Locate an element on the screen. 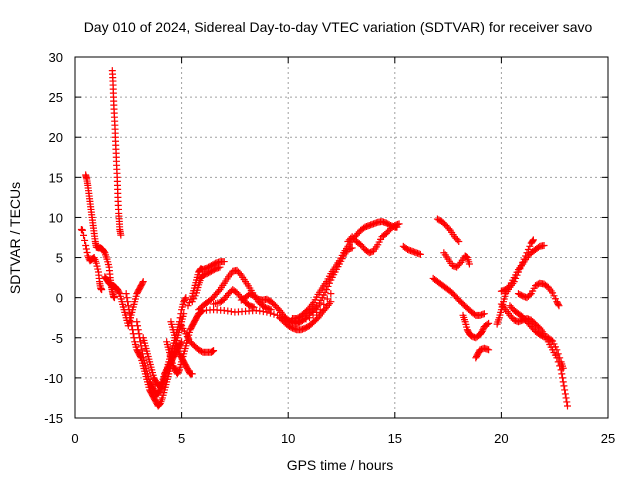  y-tick-label: -15 is located at coordinates (53, 418).